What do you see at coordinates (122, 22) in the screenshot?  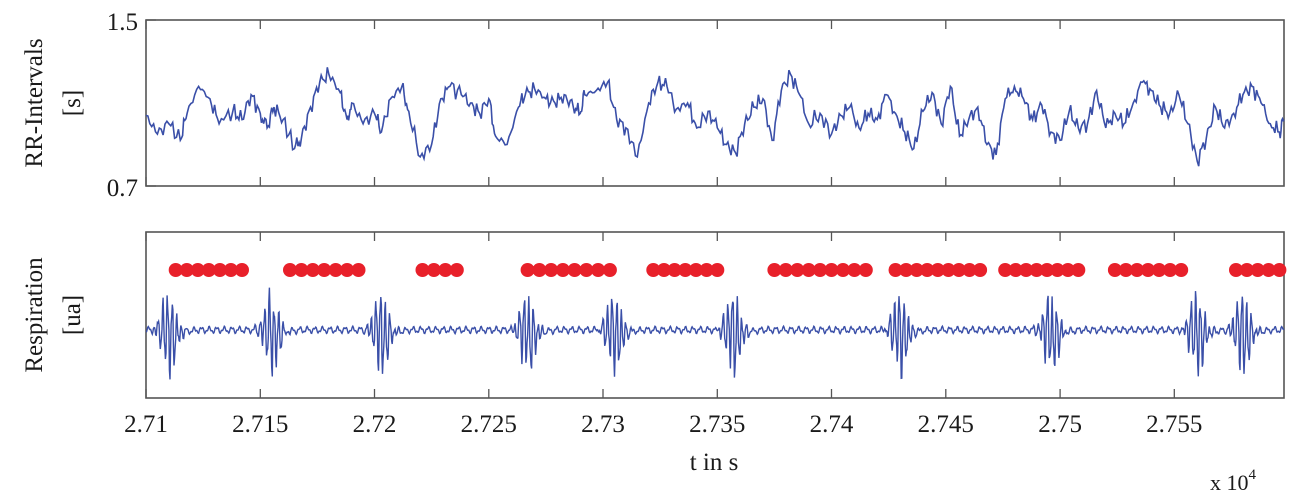 I see `rr-ytick-label-top: 1.5` at bounding box center [122, 22].